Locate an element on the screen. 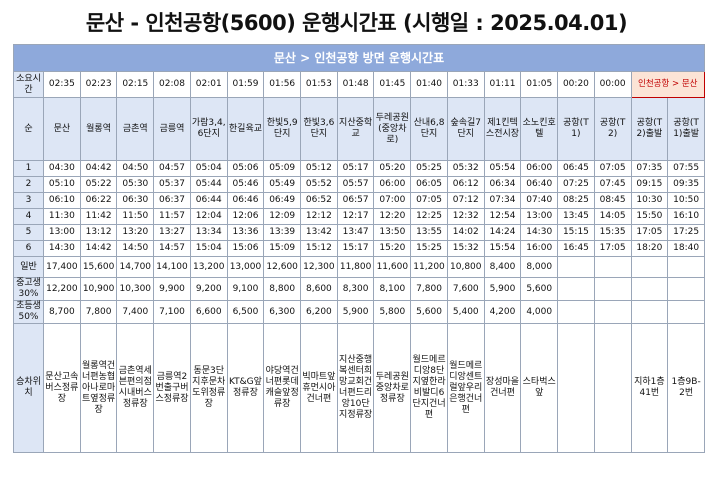  fare: 7,100 is located at coordinates (172, 312).